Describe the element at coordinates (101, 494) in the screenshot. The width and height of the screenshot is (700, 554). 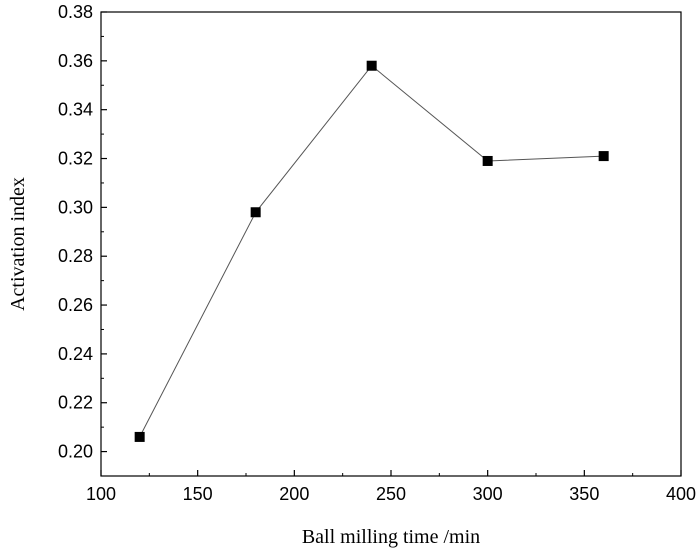
I see `x-tick-label: 100` at that location.